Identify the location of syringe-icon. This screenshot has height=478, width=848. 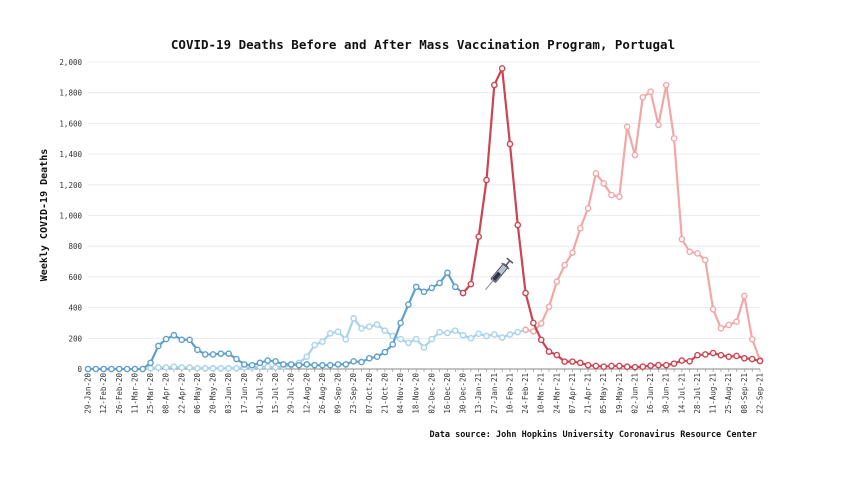
(499, 274).